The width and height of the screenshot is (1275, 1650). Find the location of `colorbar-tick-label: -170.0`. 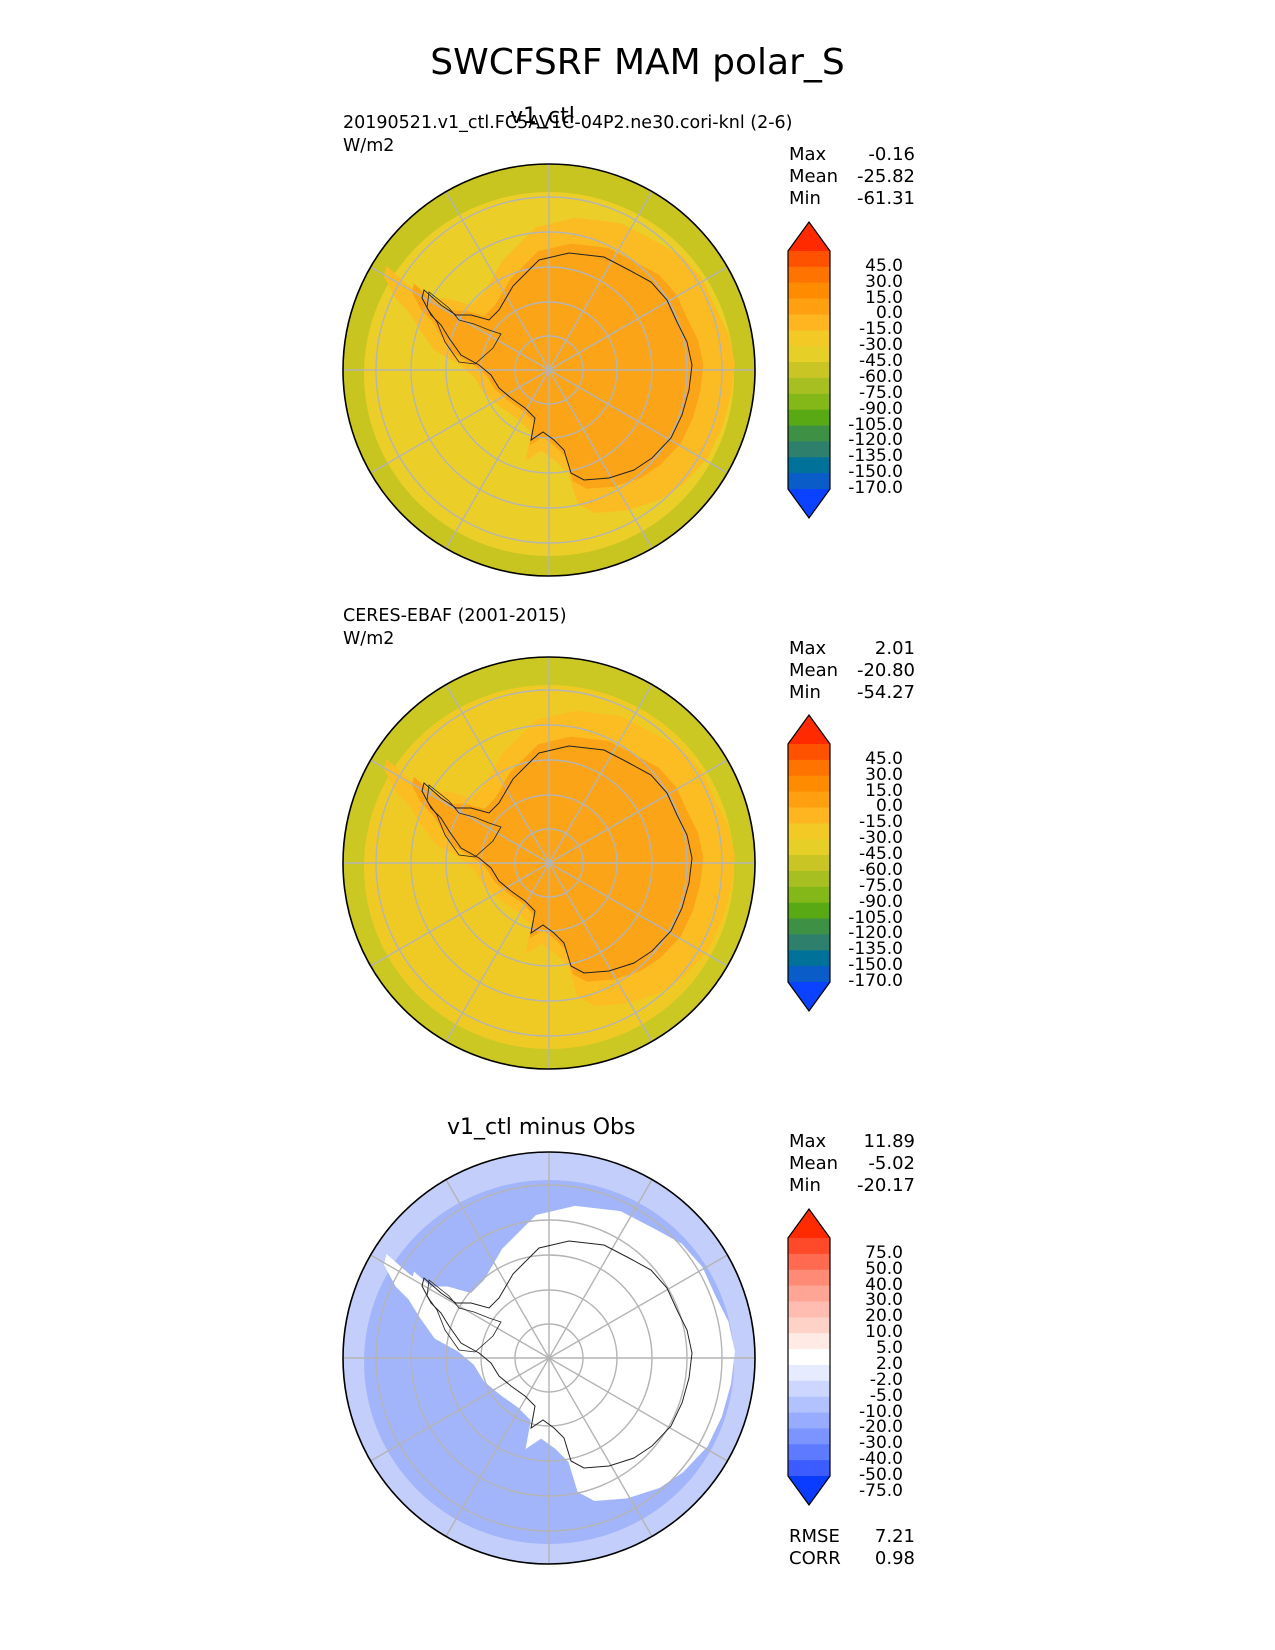

colorbar-tick-label: -170.0 is located at coordinates (875, 981).